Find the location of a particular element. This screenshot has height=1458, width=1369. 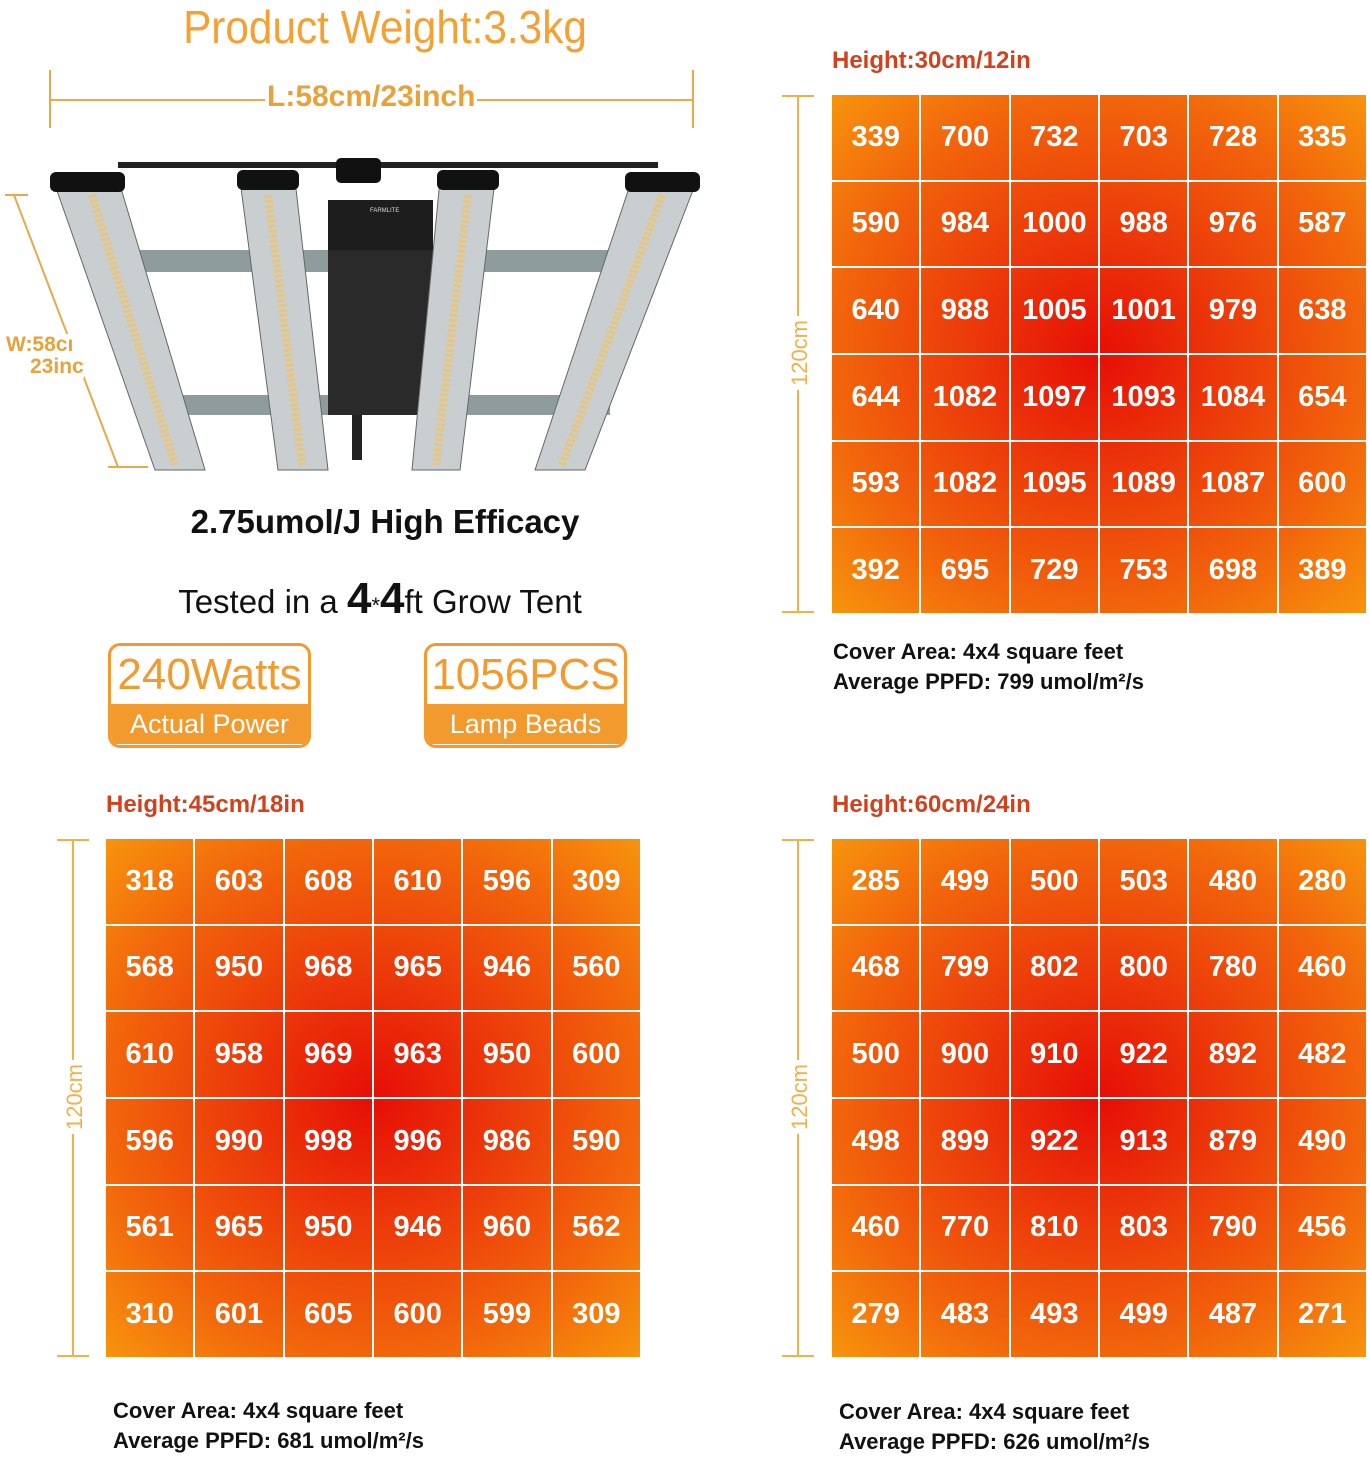

ppfd-cell: 640 is located at coordinates (875, 310).